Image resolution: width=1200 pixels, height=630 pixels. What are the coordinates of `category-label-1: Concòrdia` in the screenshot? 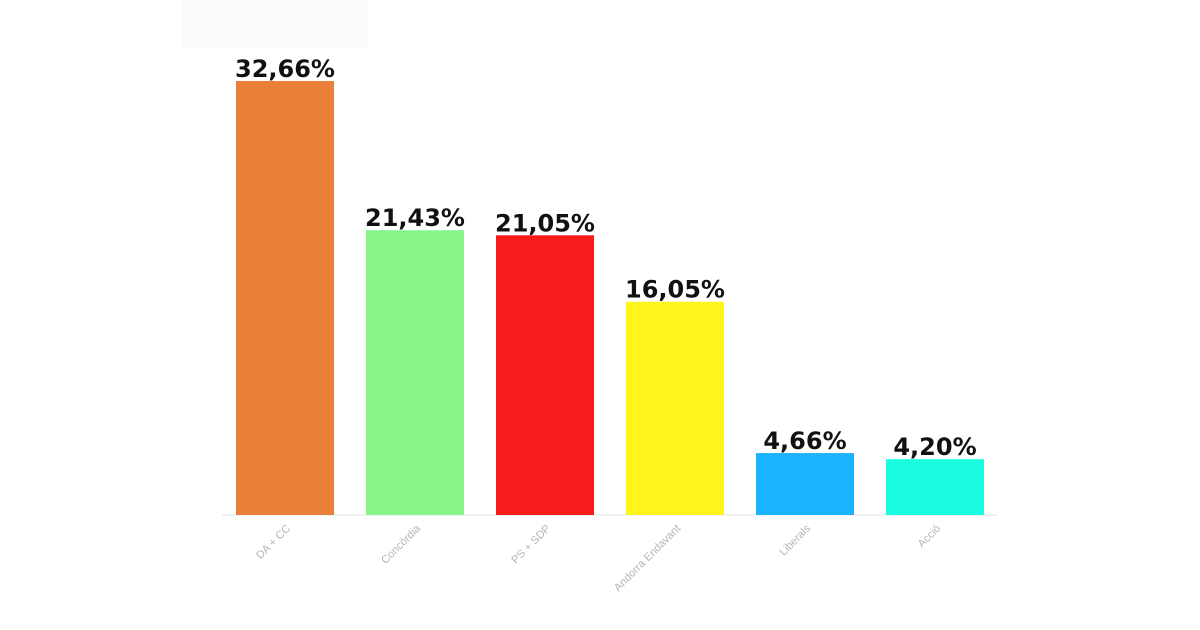 It's located at (401, 544).